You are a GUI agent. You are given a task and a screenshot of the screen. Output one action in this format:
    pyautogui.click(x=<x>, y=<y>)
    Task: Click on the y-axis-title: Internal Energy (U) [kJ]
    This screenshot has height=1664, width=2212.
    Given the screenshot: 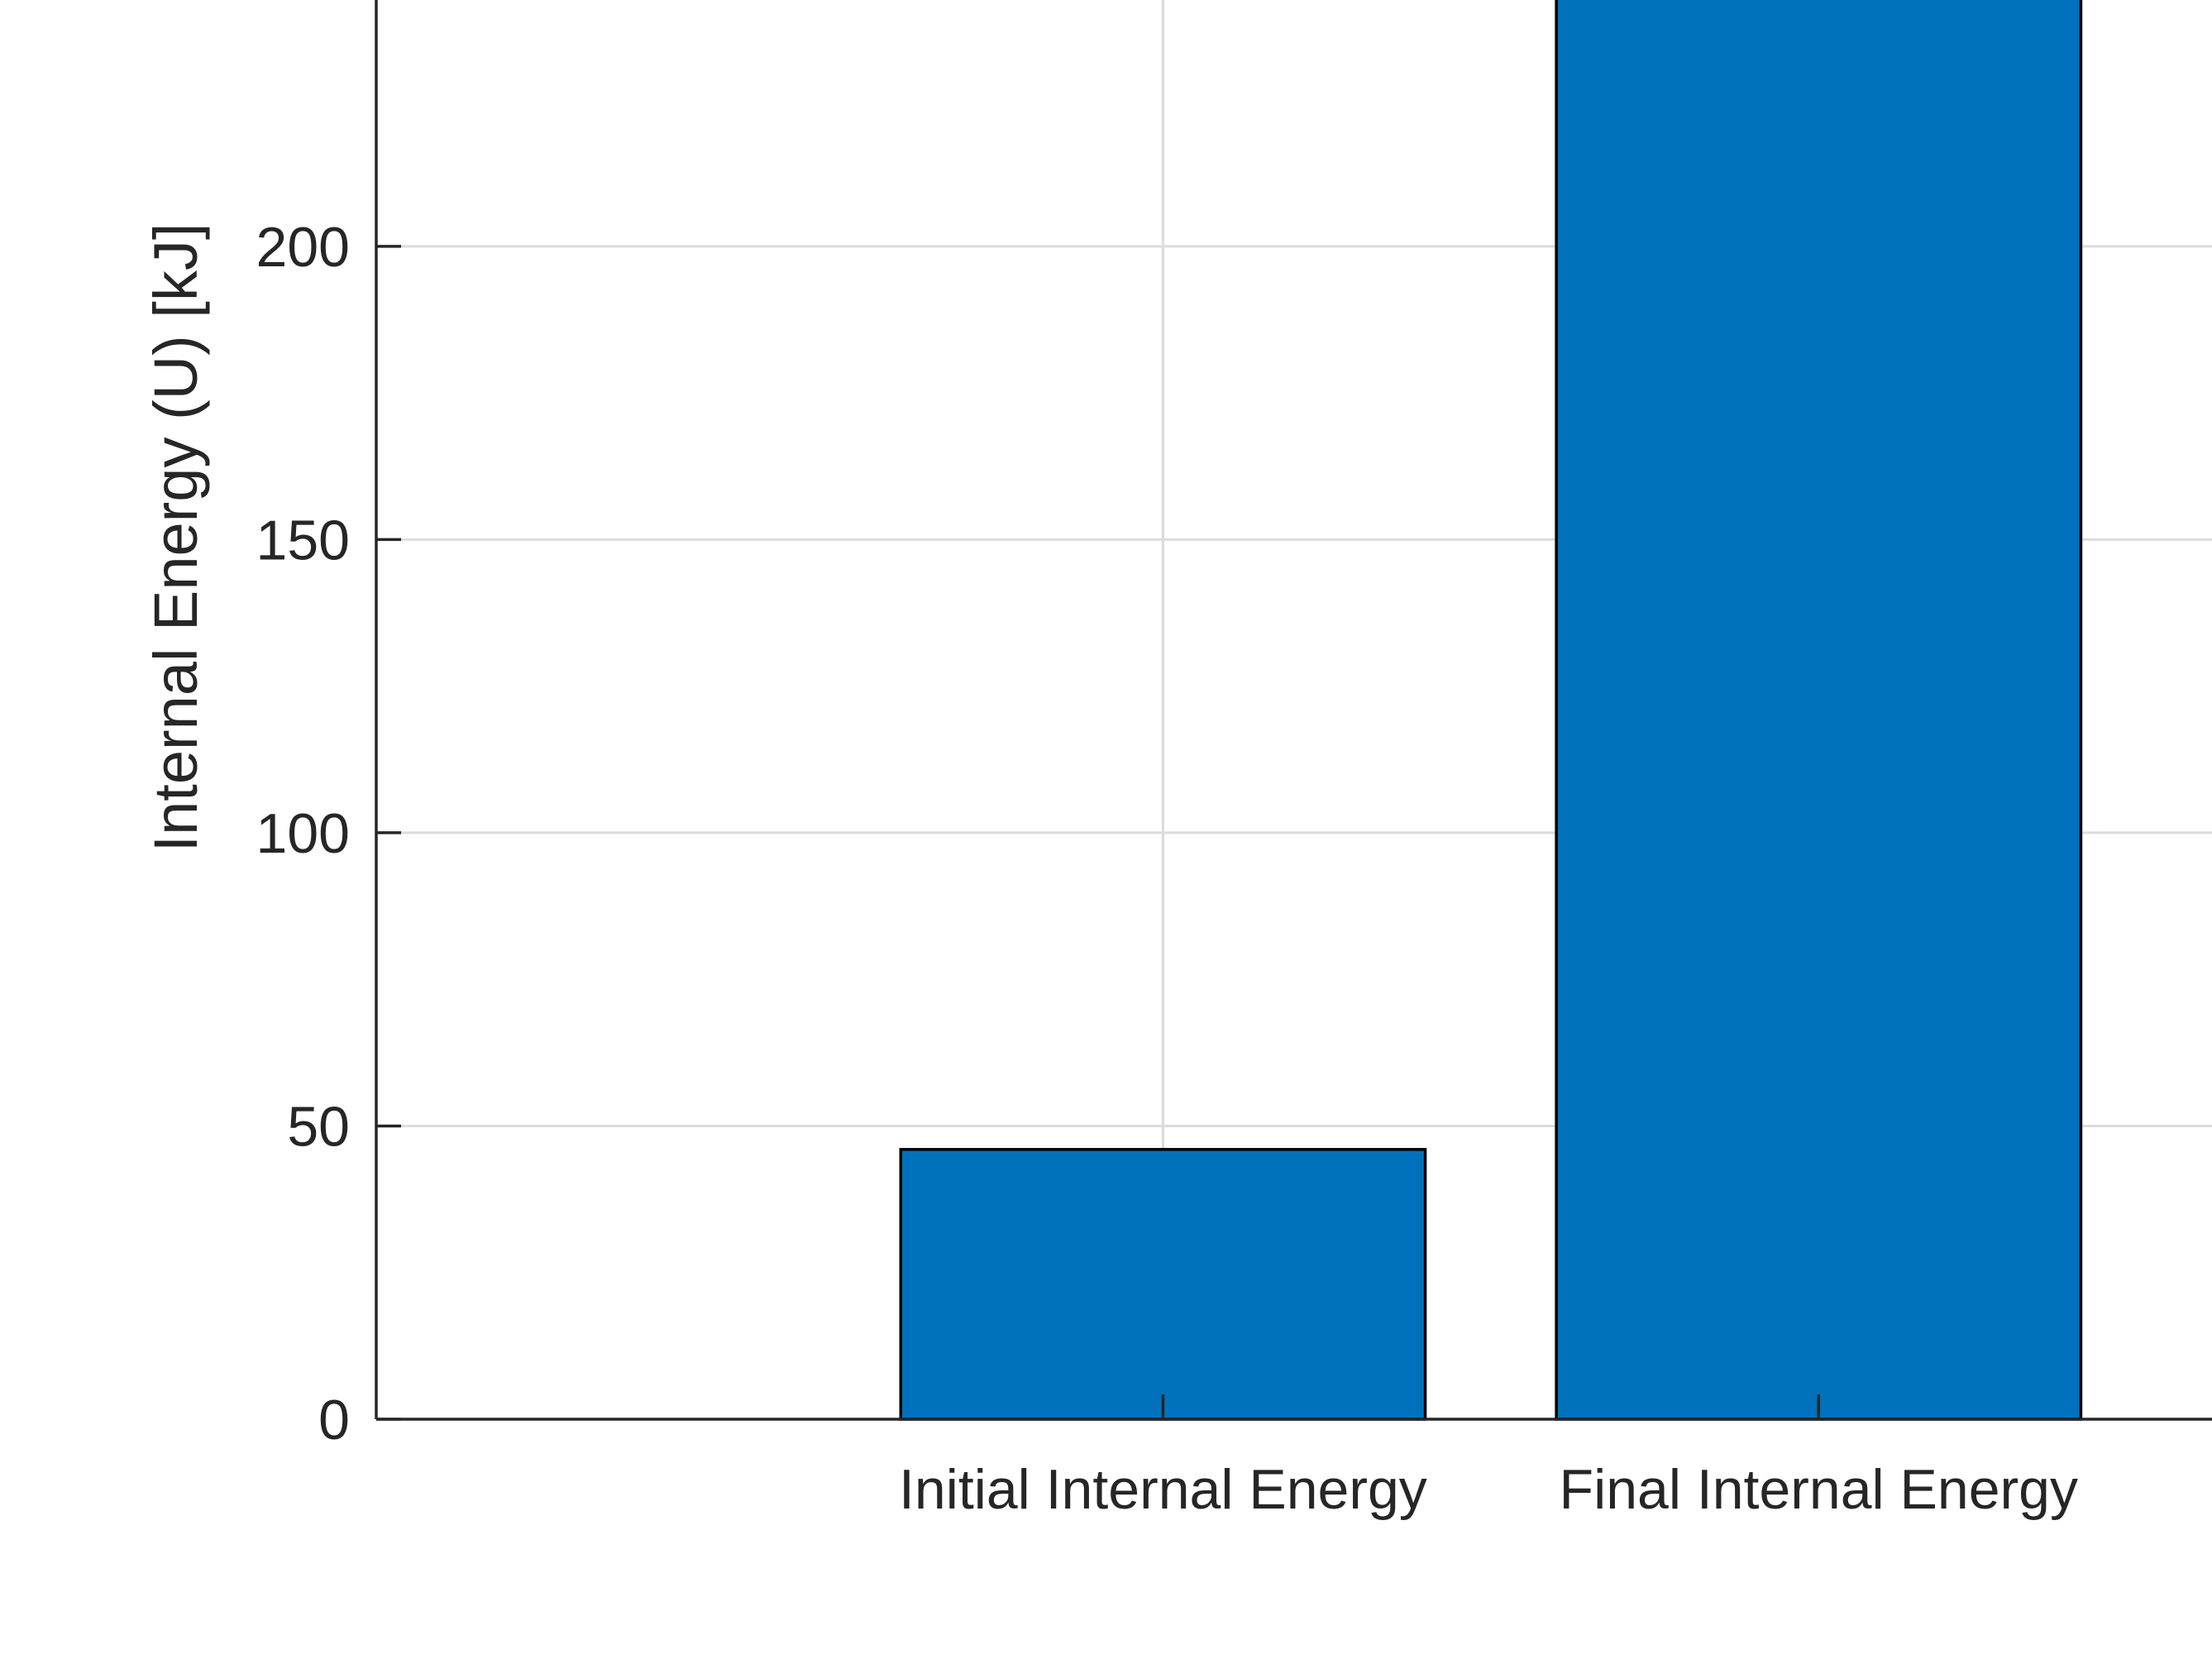 What is the action you would take?
    pyautogui.click(x=175, y=538)
    